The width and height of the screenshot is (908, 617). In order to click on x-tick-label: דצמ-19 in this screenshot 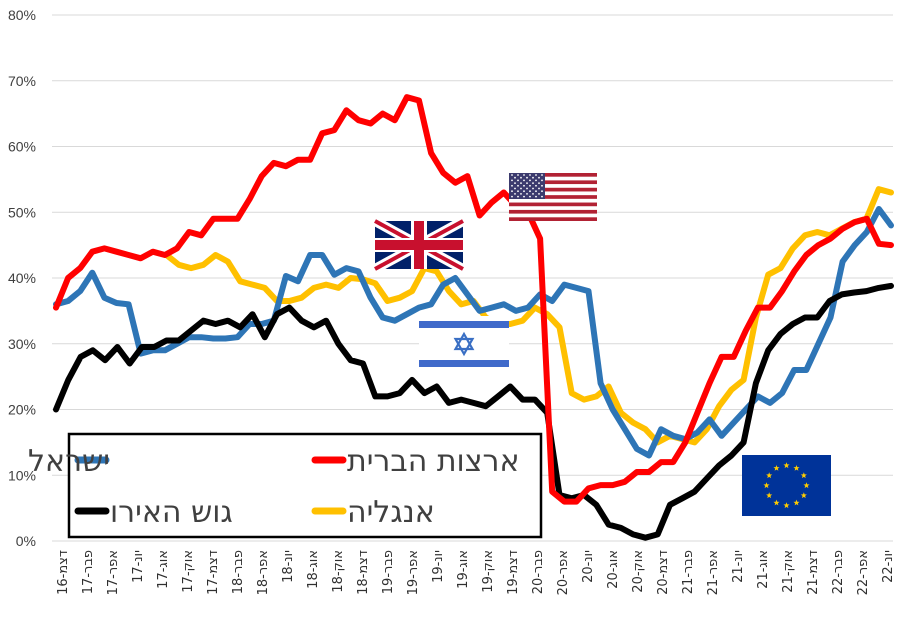, I will do `click(513, 572)`.